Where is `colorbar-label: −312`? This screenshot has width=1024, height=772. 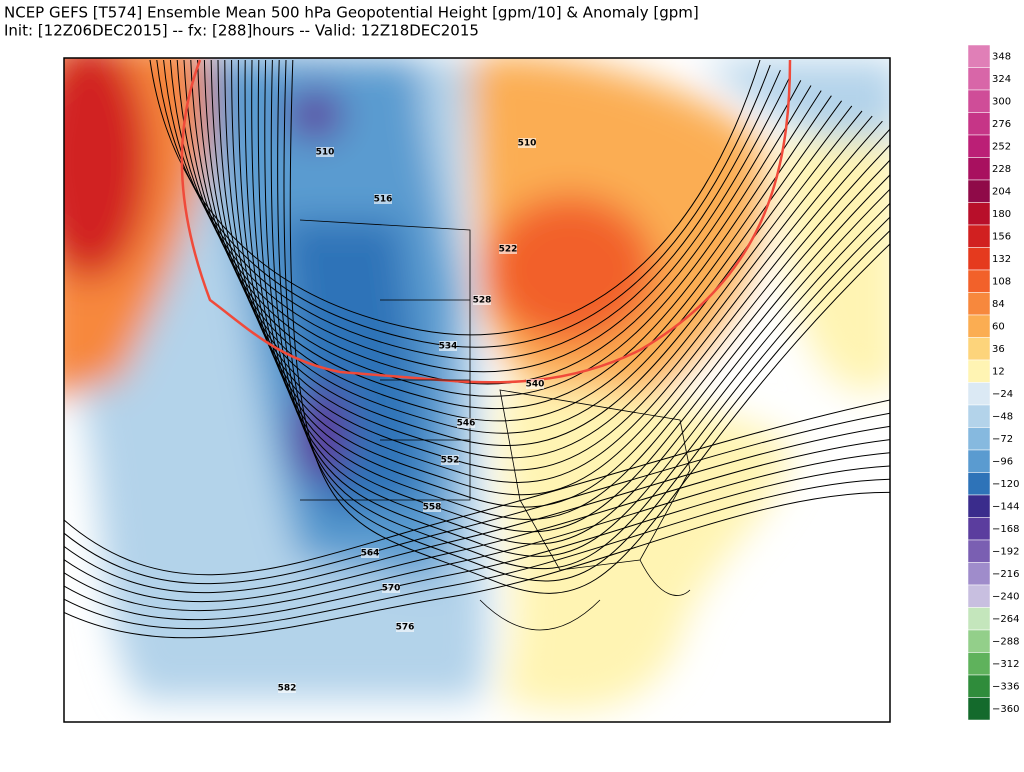
colorbar-label: −312 is located at coordinates (1005, 664).